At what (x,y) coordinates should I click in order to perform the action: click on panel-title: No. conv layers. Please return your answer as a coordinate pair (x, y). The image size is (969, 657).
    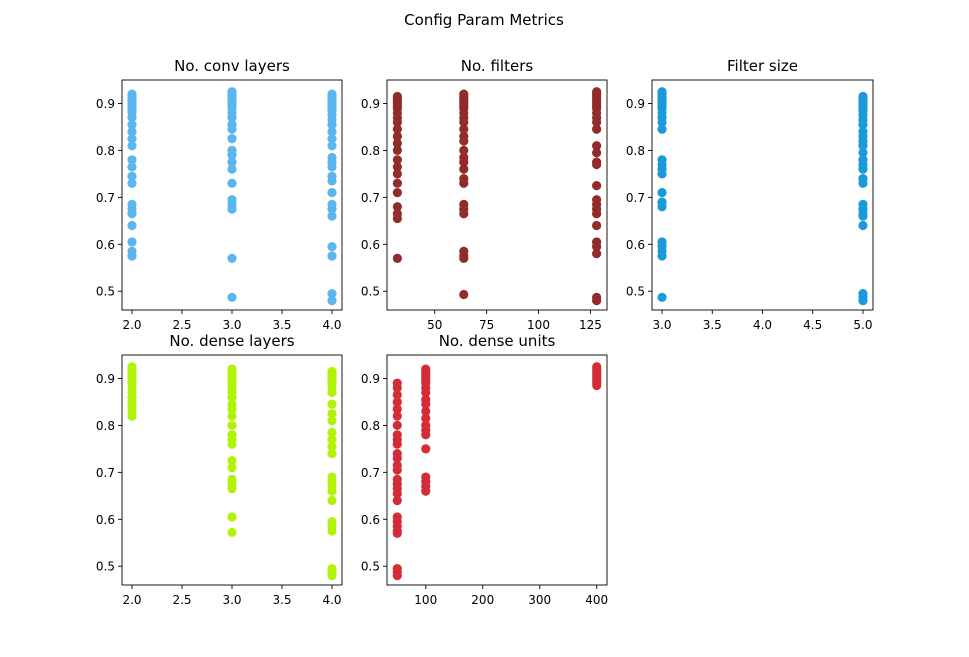
    Looking at the image, I should click on (232, 66).